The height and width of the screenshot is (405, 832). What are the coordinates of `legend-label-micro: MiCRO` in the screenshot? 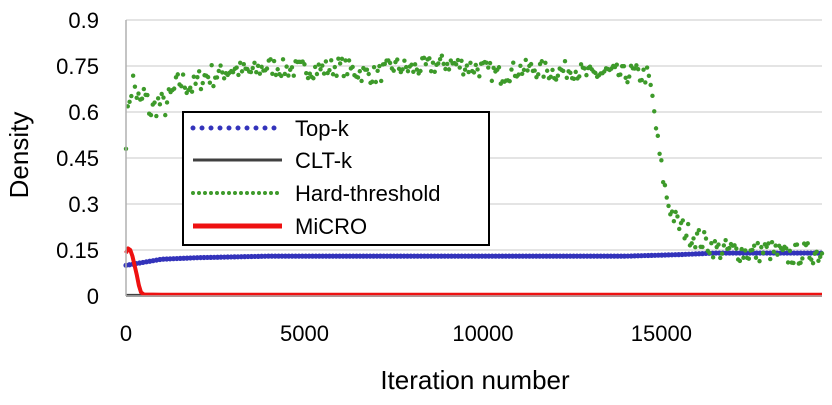 It's located at (331, 226).